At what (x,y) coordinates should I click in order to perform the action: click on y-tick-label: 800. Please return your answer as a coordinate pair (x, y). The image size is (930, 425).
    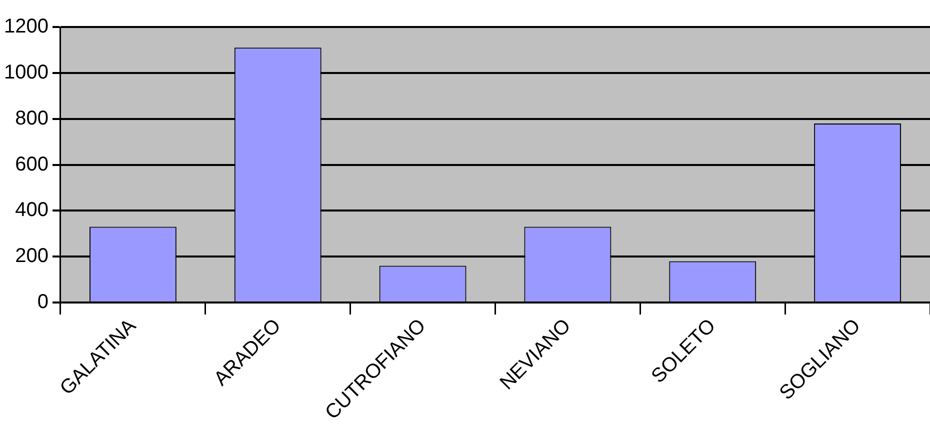
    Looking at the image, I should click on (31, 118).